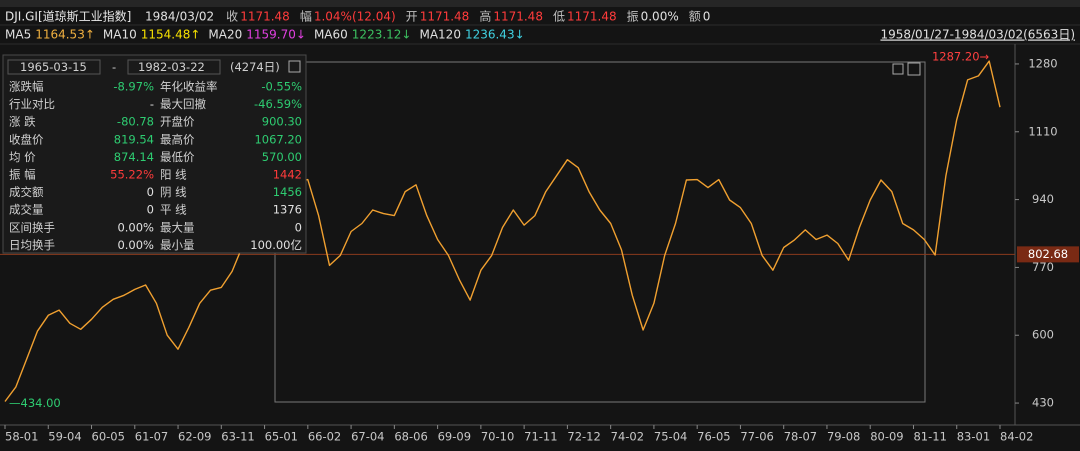  What do you see at coordinates (485, 16) in the screenshot?
I see `field-label: 高` at bounding box center [485, 16].